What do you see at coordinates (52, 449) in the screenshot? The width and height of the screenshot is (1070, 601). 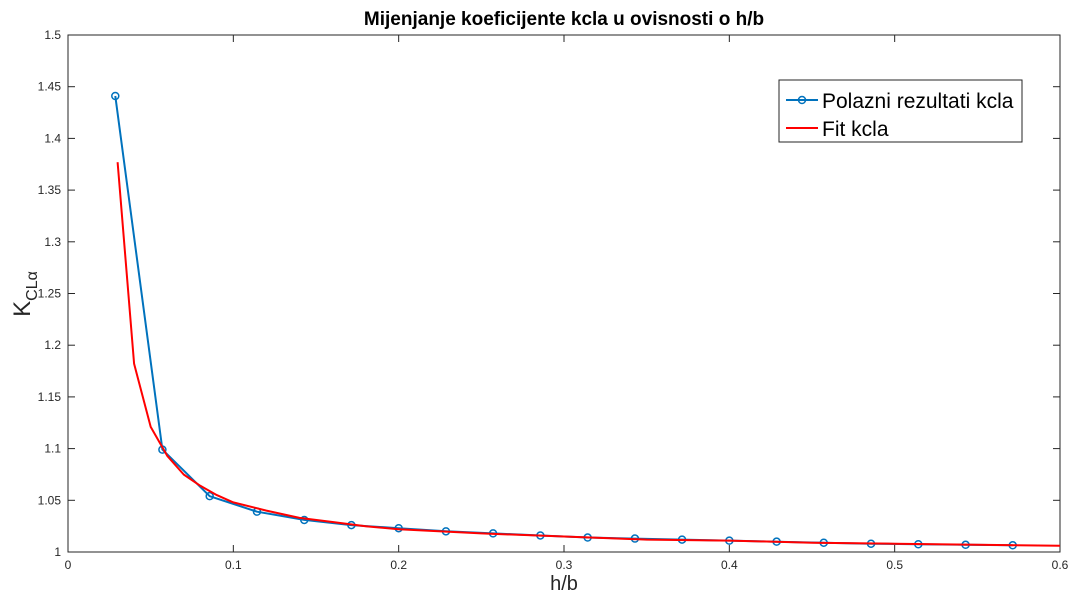 I see `y-tick-label: 1.1` at bounding box center [52, 449].